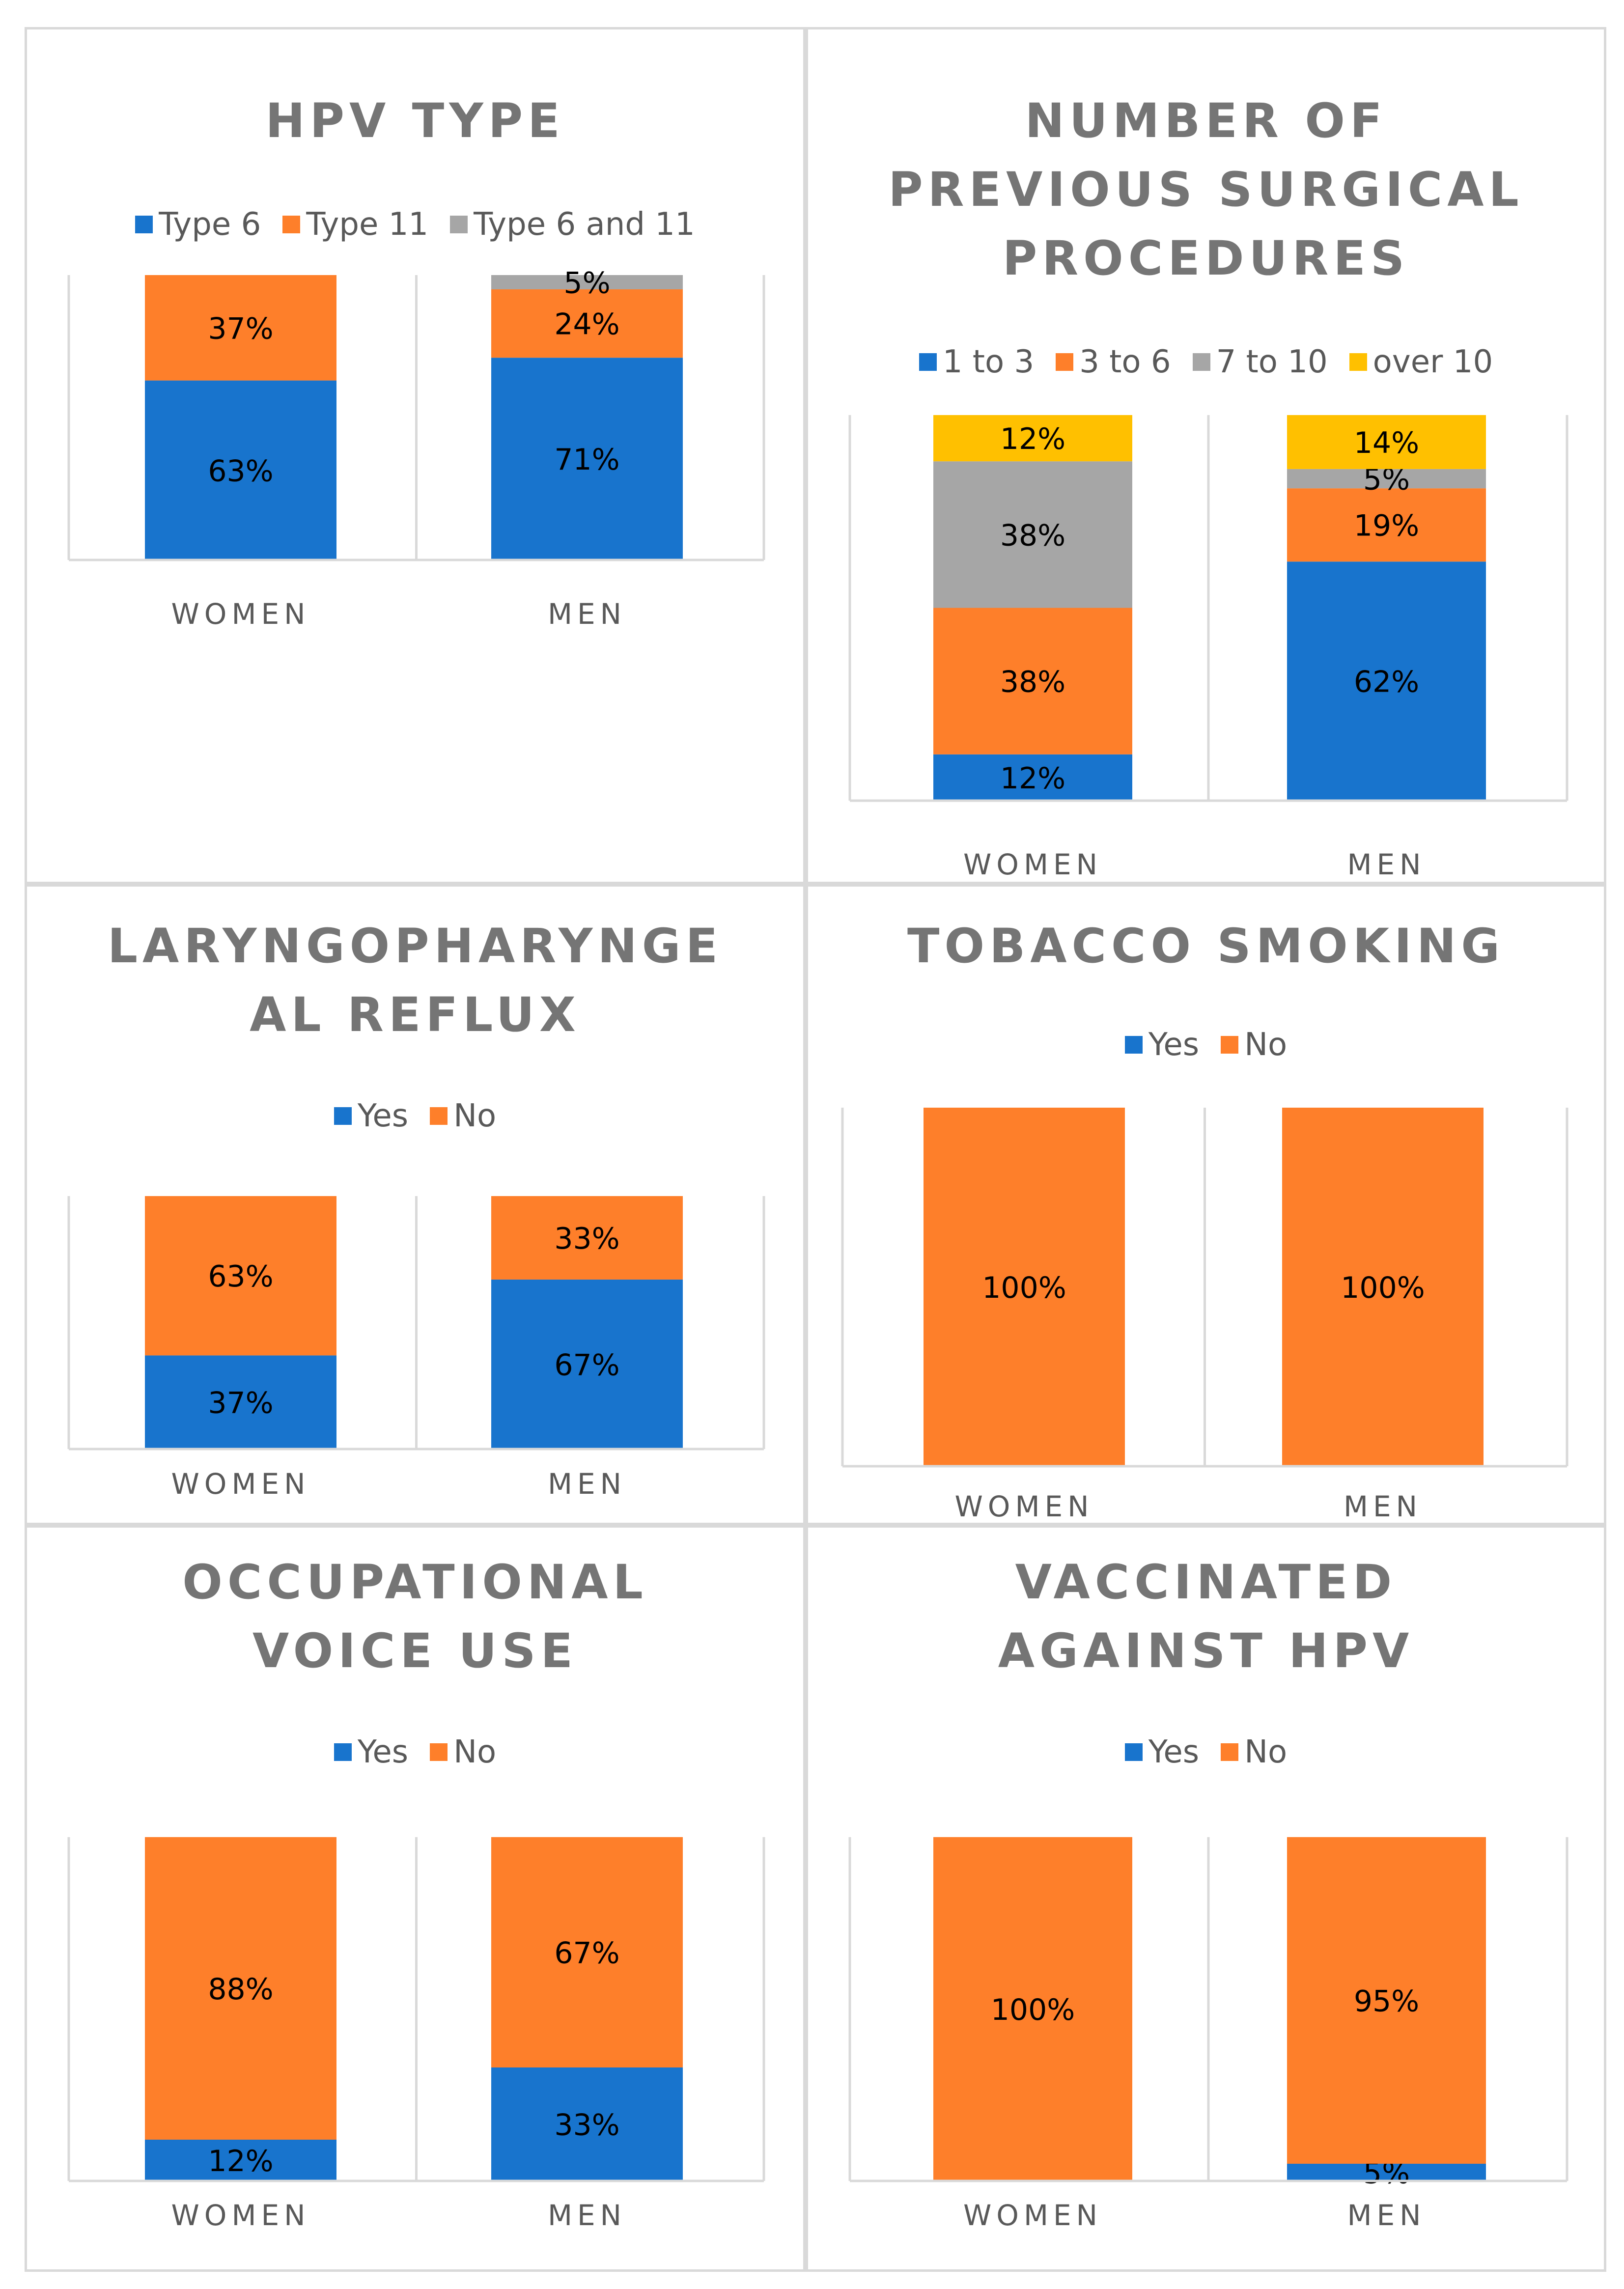 Image resolution: width=1624 pixels, height=2289 pixels. What do you see at coordinates (1204, 1315) in the screenshot?
I see `chart-plot: 100% WOMEN 100% MEN` at bounding box center [1204, 1315].